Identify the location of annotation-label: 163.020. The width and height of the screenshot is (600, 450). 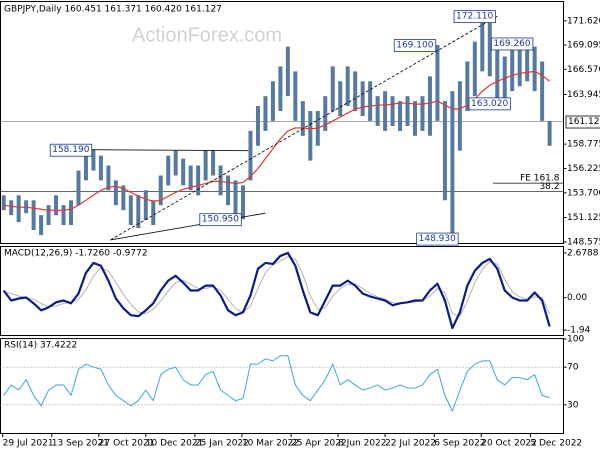
(489, 104).